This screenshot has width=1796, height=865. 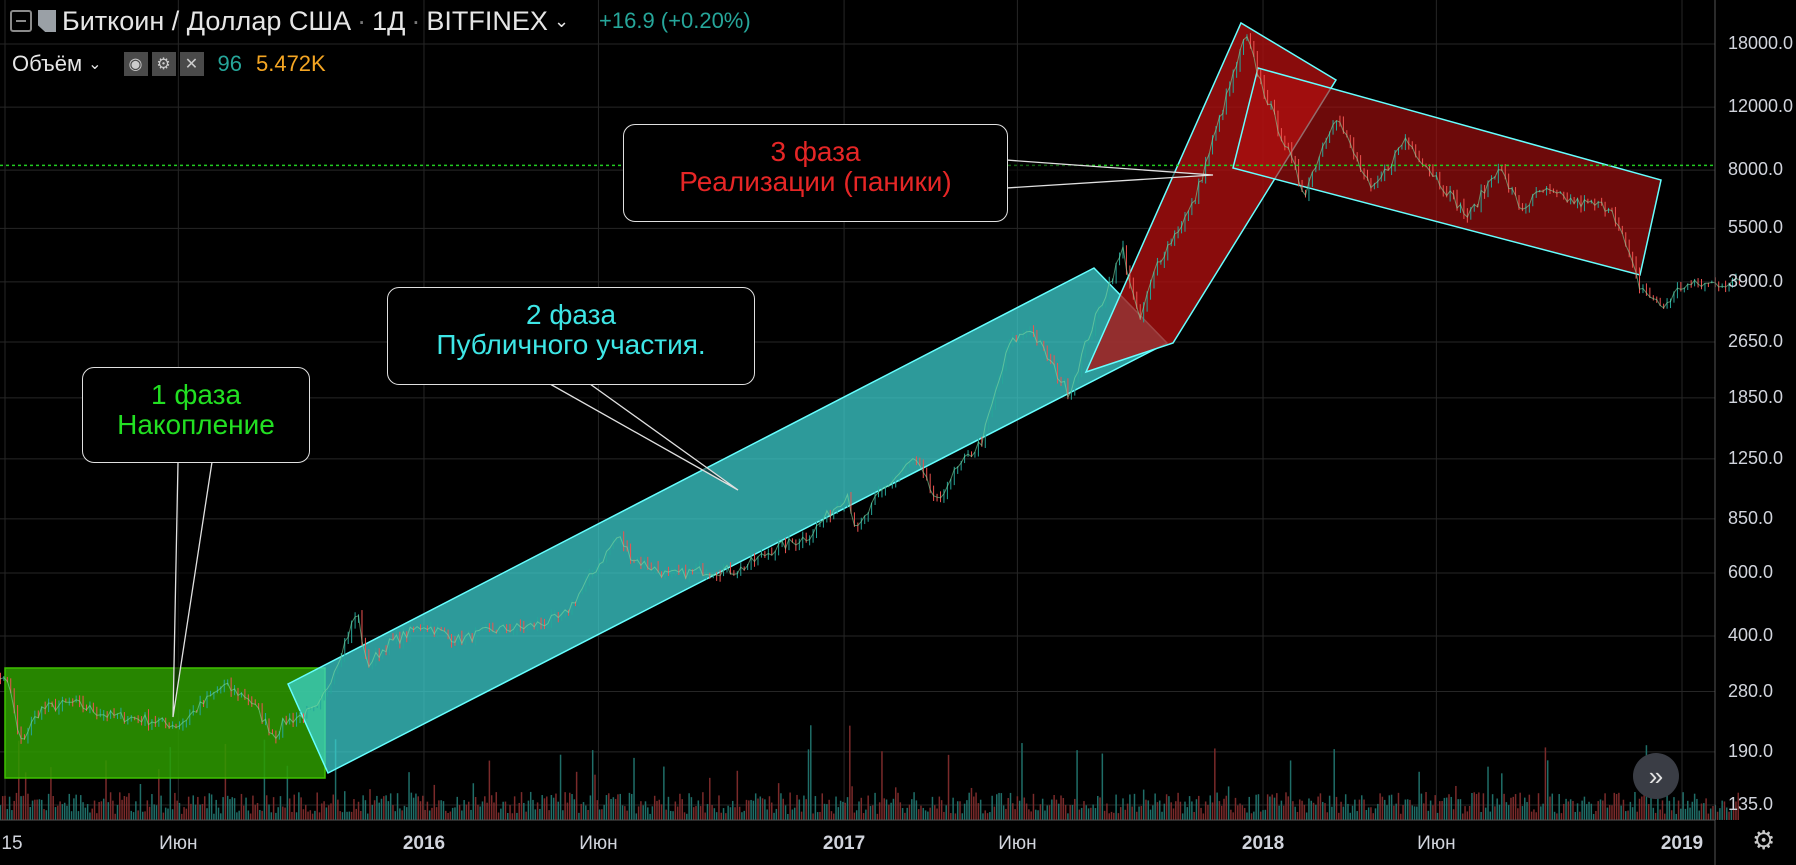 I want to click on phase3-title: 3 фаза, so click(x=815, y=151).